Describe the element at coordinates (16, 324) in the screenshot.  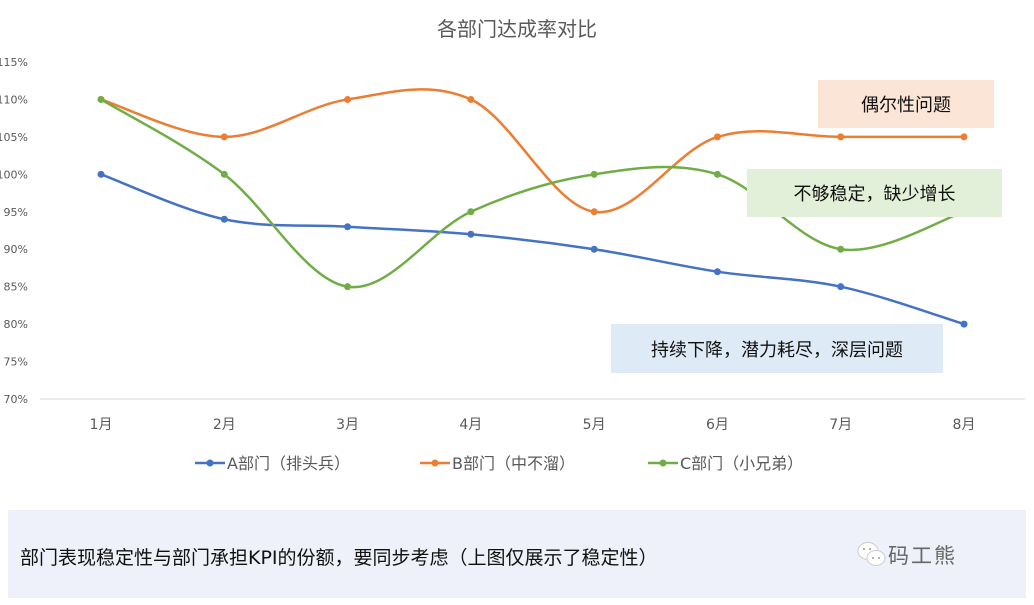
I see `y-tick-label: 80%` at that location.